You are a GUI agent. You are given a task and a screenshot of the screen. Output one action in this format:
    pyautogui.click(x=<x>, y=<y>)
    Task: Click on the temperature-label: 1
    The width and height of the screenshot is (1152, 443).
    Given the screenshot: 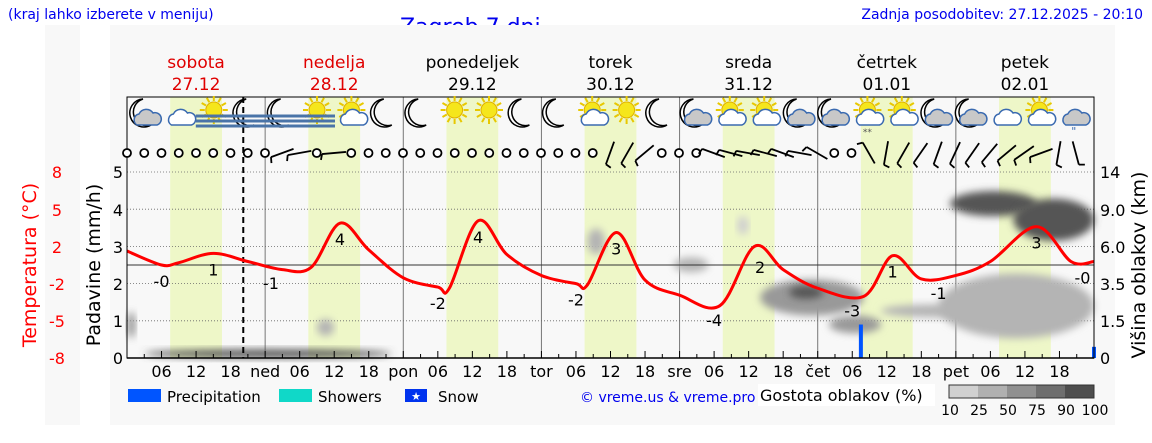 What is the action you would take?
    pyautogui.click(x=892, y=272)
    